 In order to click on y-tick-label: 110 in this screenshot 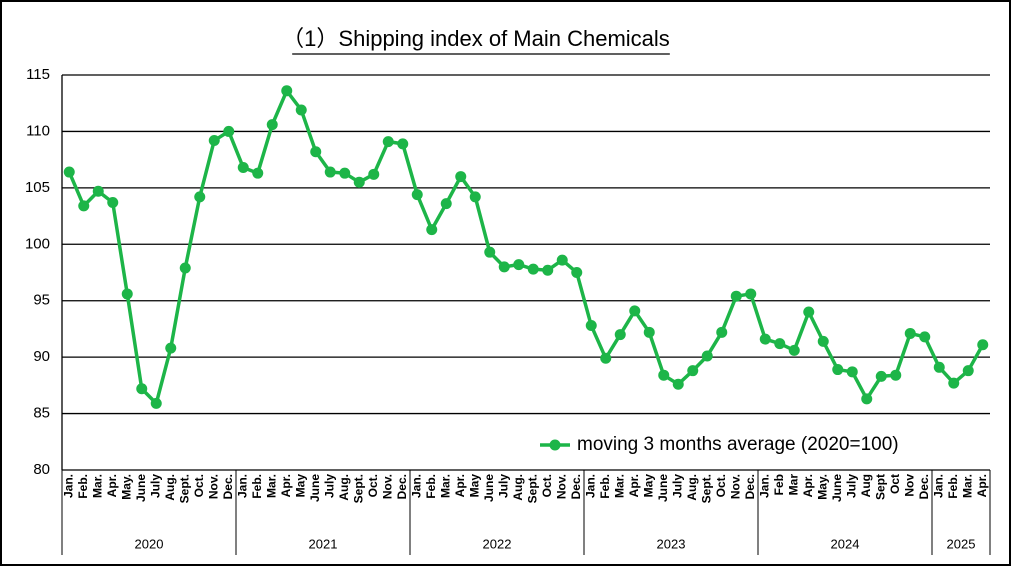, I will do `click(38, 130)`.